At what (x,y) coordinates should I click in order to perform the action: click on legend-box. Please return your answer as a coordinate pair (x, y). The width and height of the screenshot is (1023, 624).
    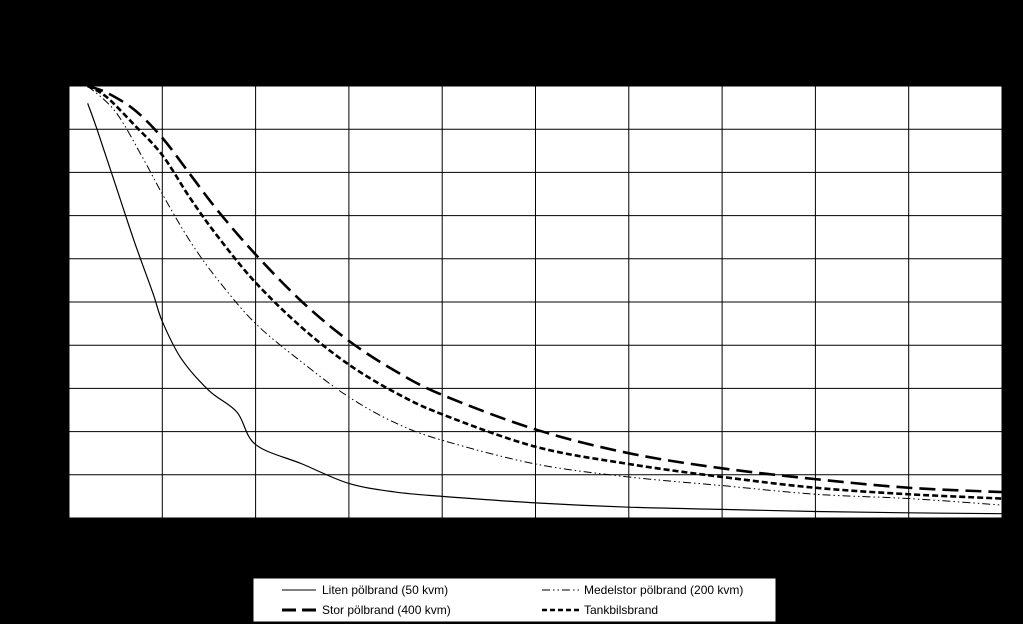
    Looking at the image, I should click on (514, 600).